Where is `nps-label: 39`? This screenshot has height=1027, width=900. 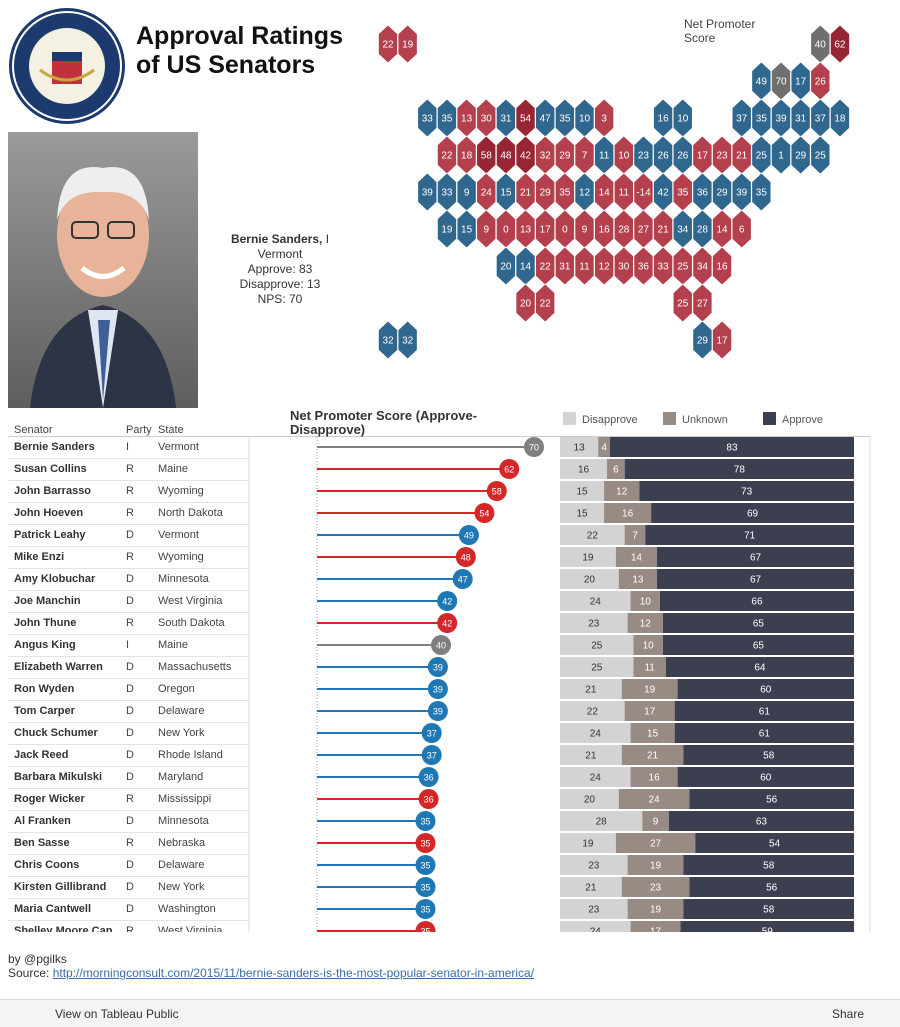 nps-label: 39 is located at coordinates (438, 711).